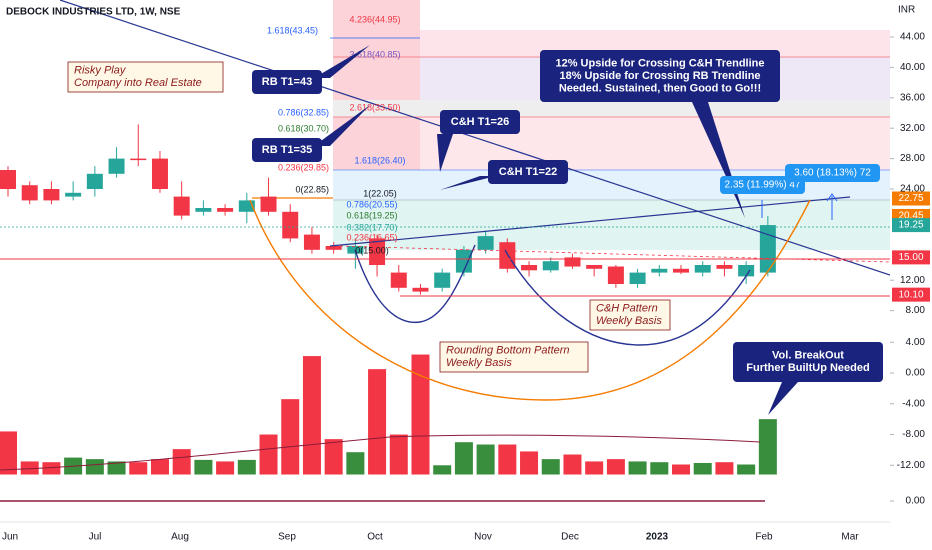  What do you see at coordinates (911, 465) in the screenshot?
I see `y2-tick-label: -12.00` at bounding box center [911, 465].